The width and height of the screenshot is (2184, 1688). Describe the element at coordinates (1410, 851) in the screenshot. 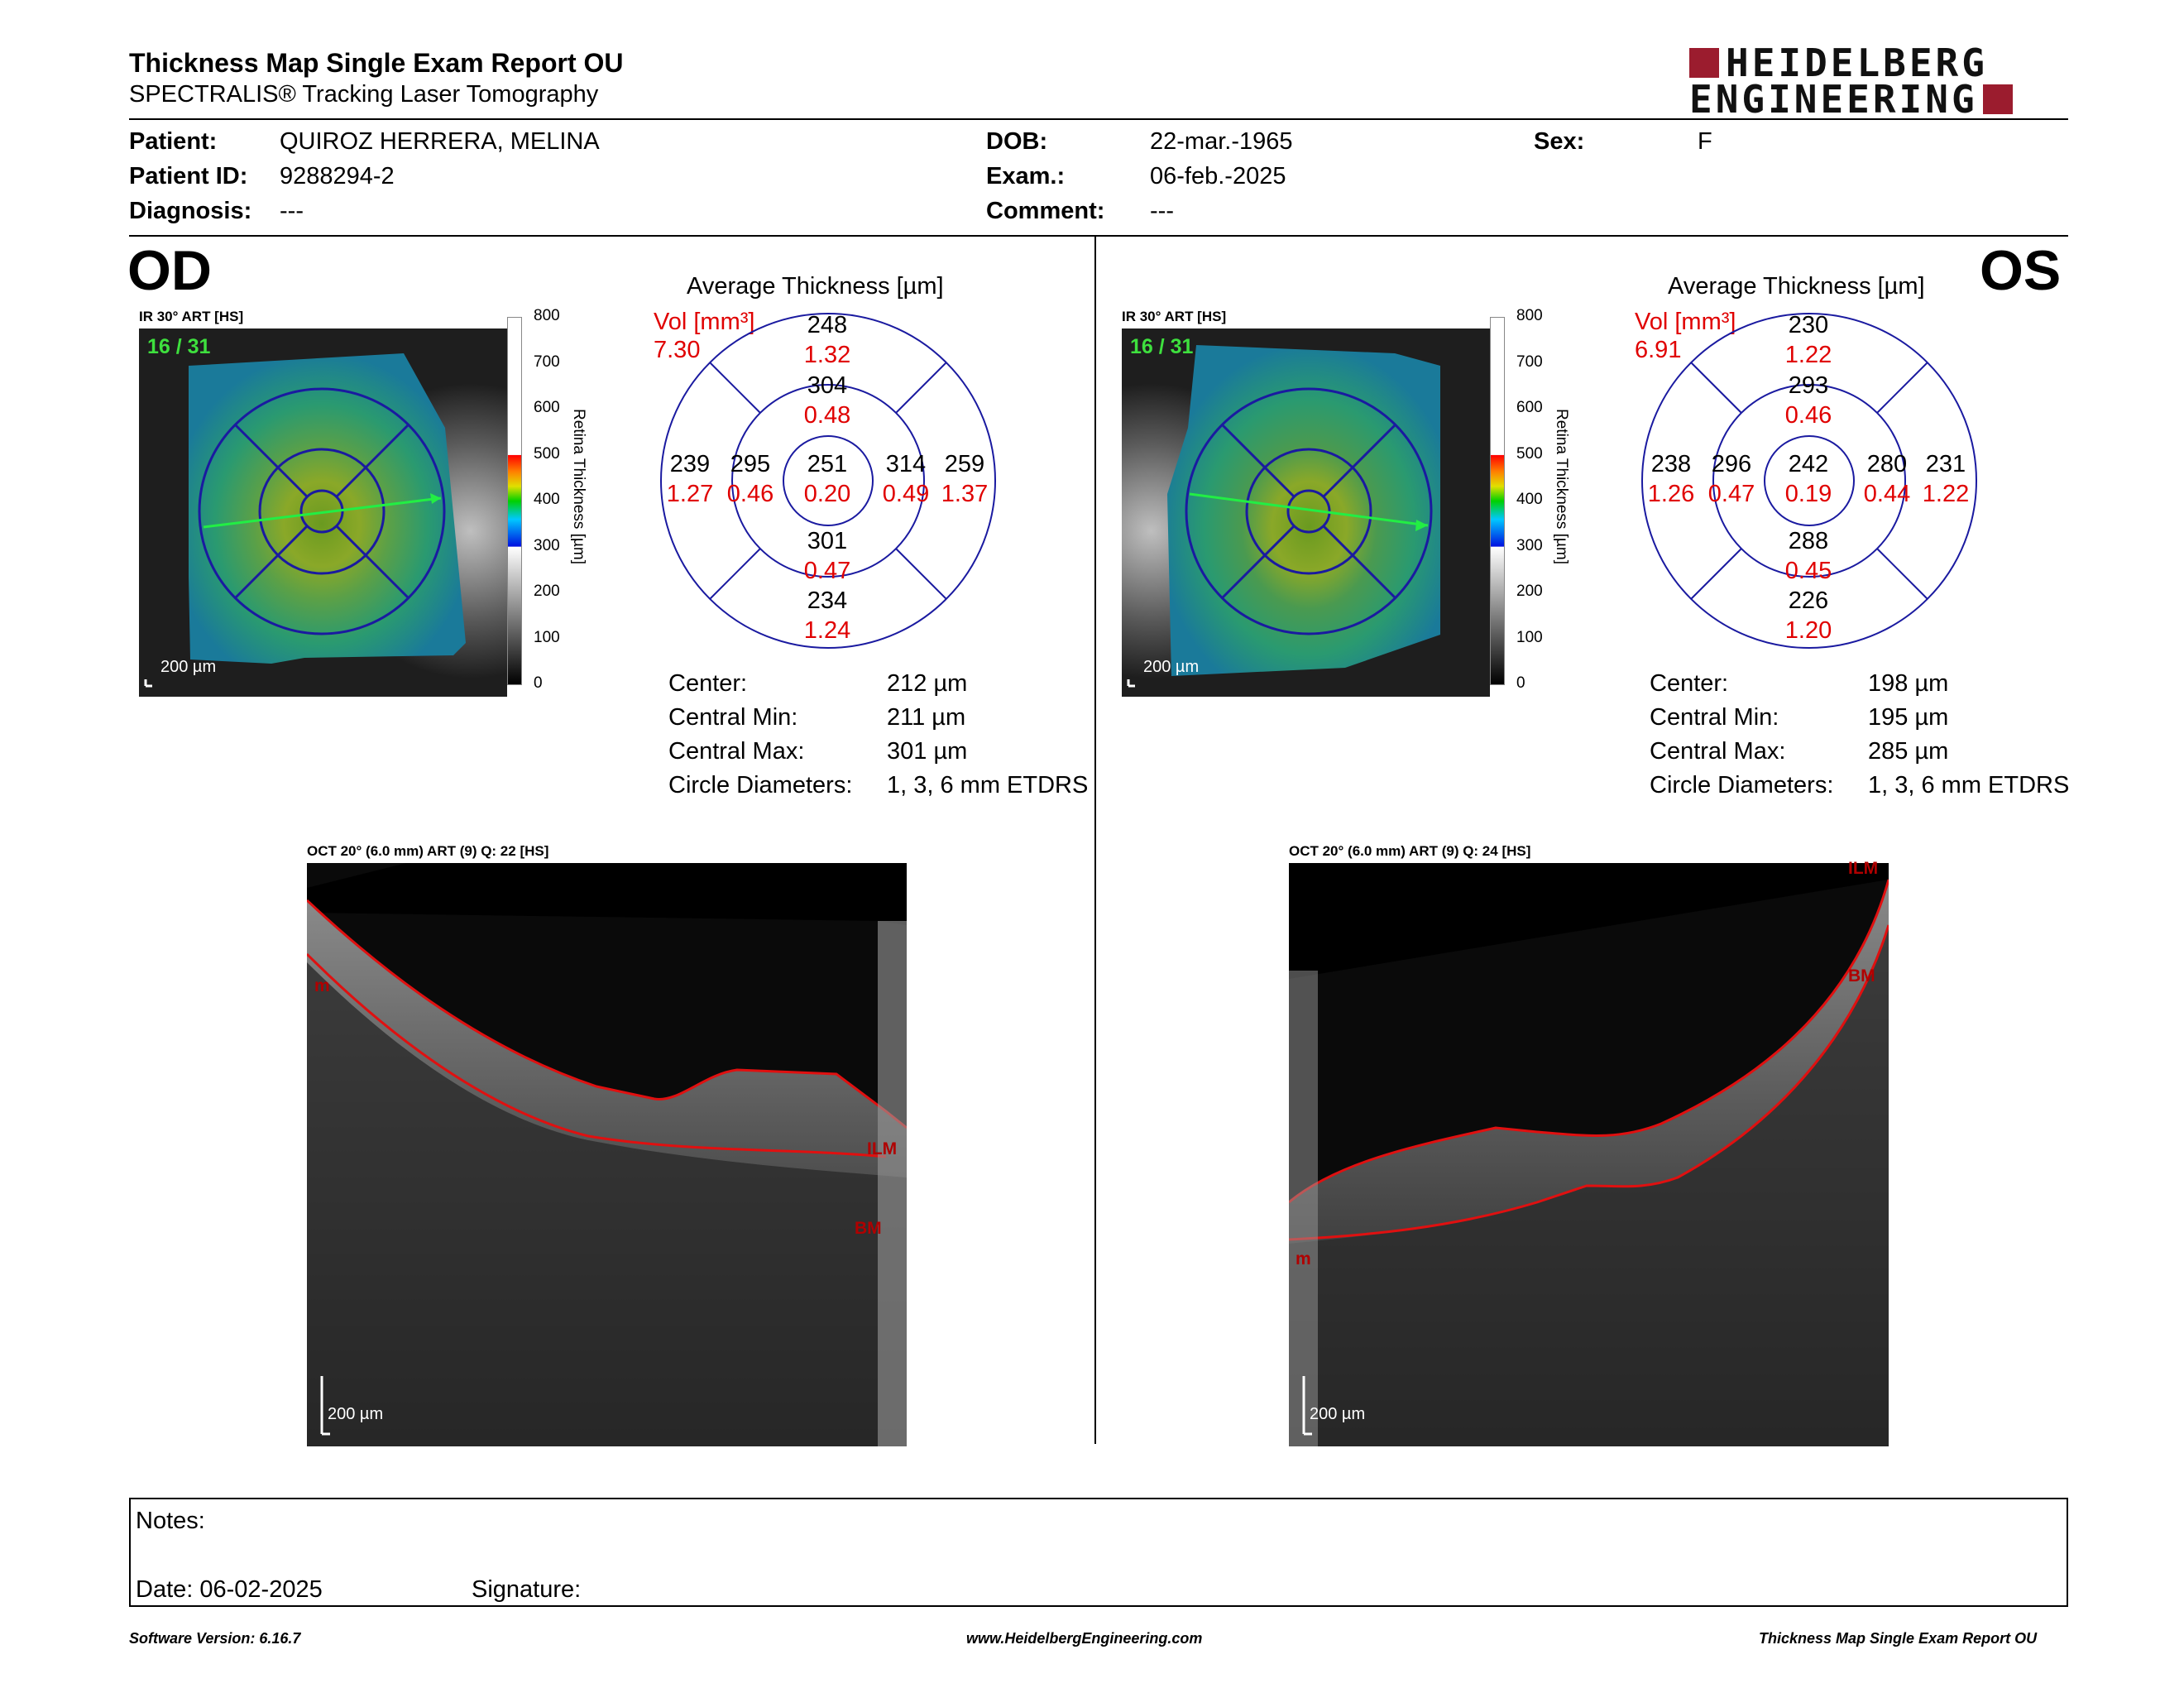

I see `os-oct-label: OCT 20° (6.0 mm) ART (9) Q: 24 [HS]` at that location.